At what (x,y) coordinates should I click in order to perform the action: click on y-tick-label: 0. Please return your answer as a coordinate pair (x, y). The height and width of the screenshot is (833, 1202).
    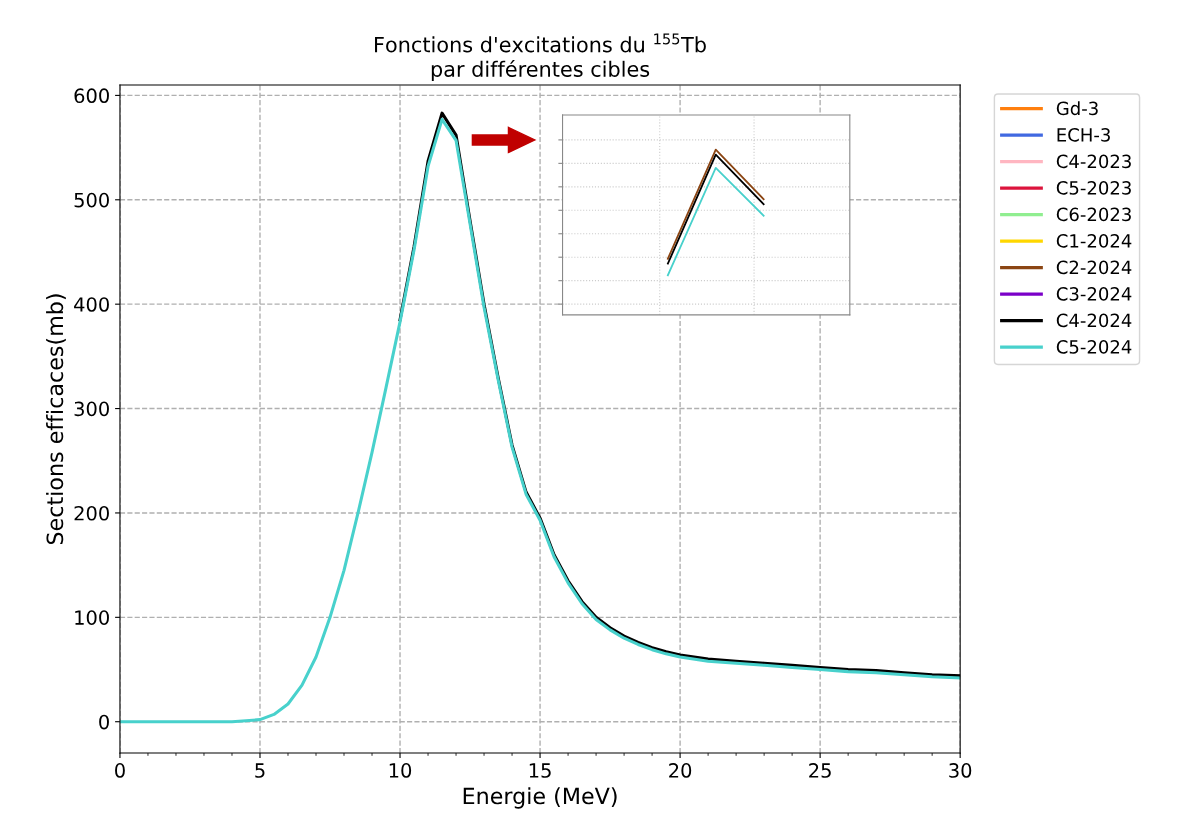
    Looking at the image, I should click on (104, 722).